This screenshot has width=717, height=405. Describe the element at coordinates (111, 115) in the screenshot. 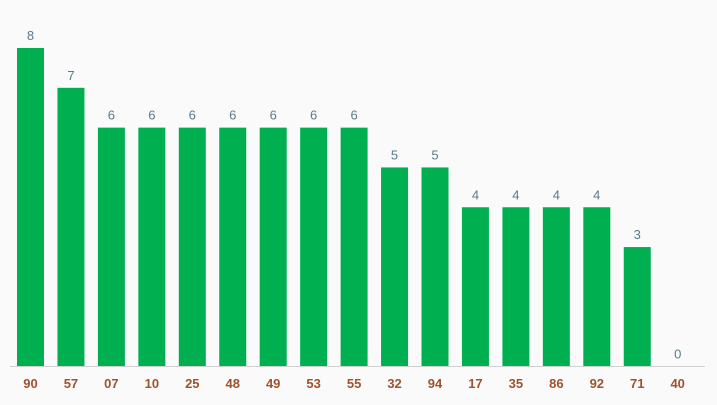

I see `value-label-07: 6` at that location.